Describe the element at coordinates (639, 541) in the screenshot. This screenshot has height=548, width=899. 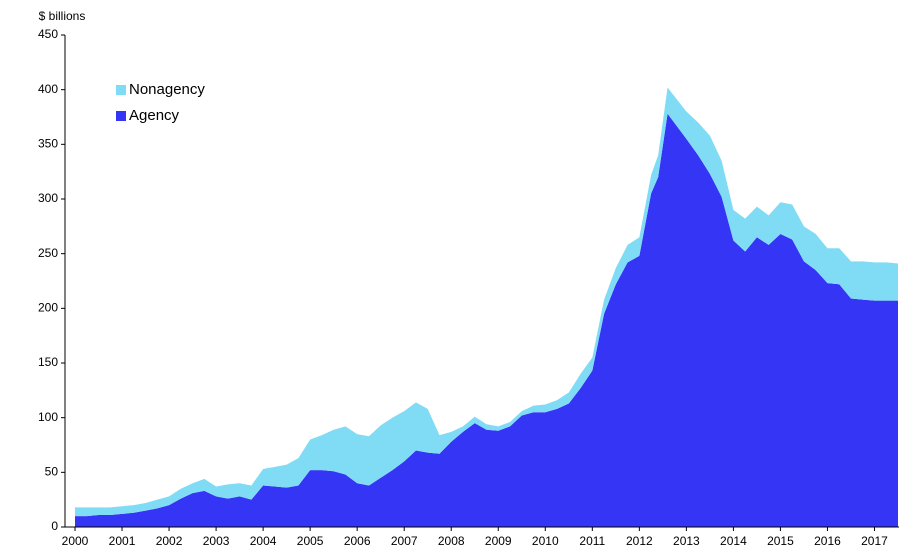
I see `x-tick-label: 2012` at that location.